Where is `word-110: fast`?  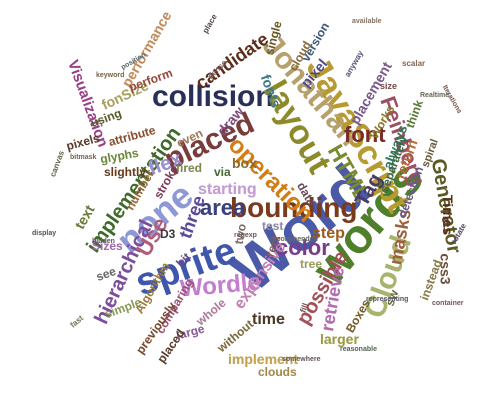 word-110: fast is located at coordinates (77, 321).